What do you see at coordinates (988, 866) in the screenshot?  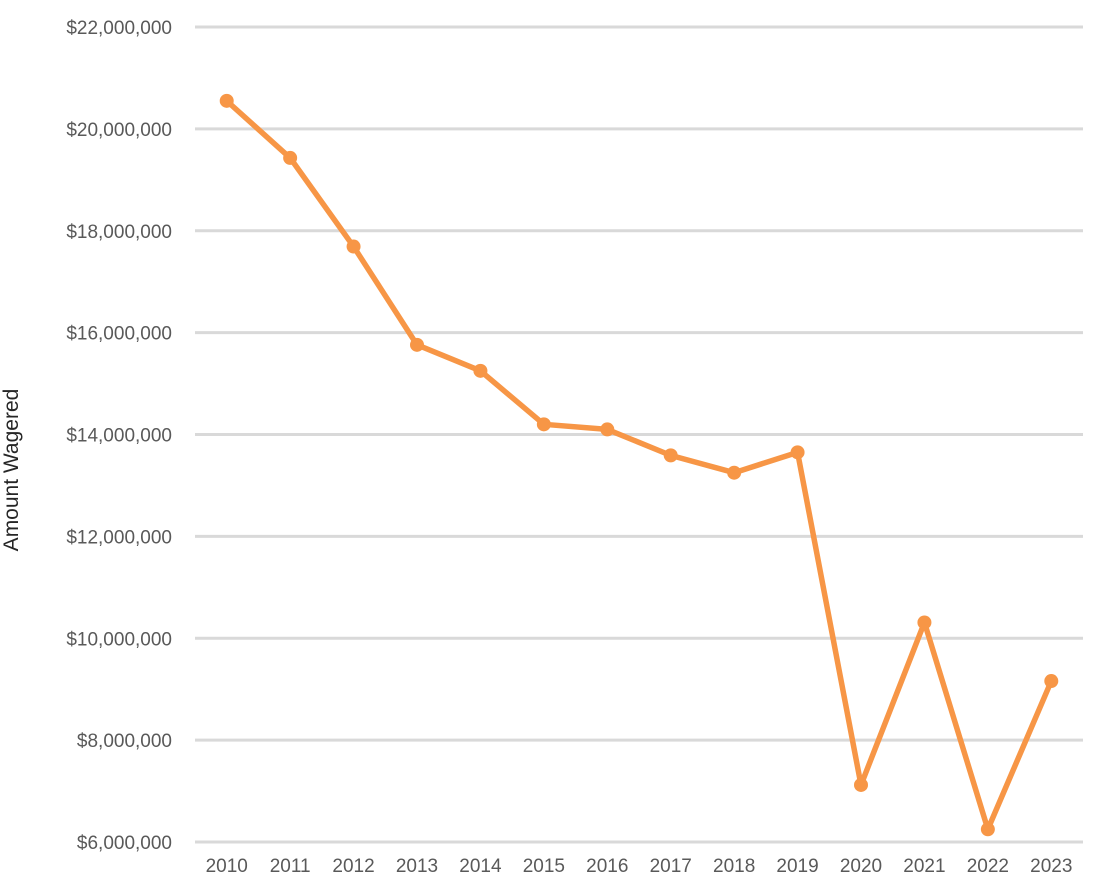 I see `x-tick-label: 2022` at bounding box center [988, 866].